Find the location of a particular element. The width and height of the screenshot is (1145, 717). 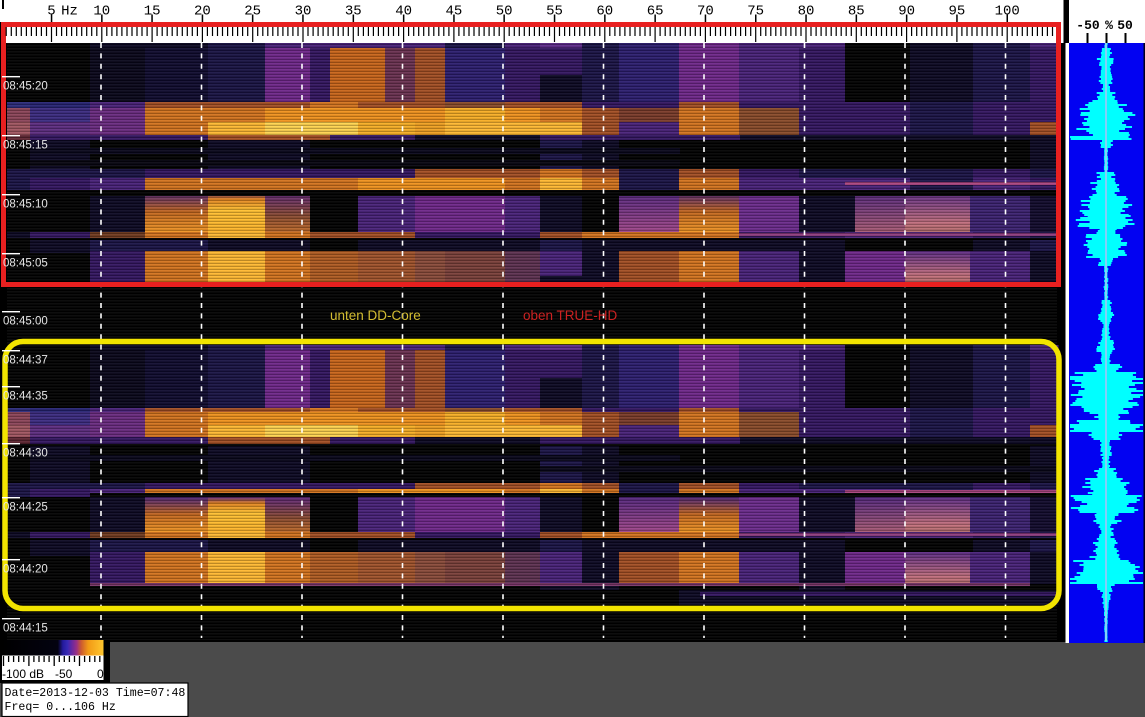

svg-text: 55 is located at coordinates (554, 12).